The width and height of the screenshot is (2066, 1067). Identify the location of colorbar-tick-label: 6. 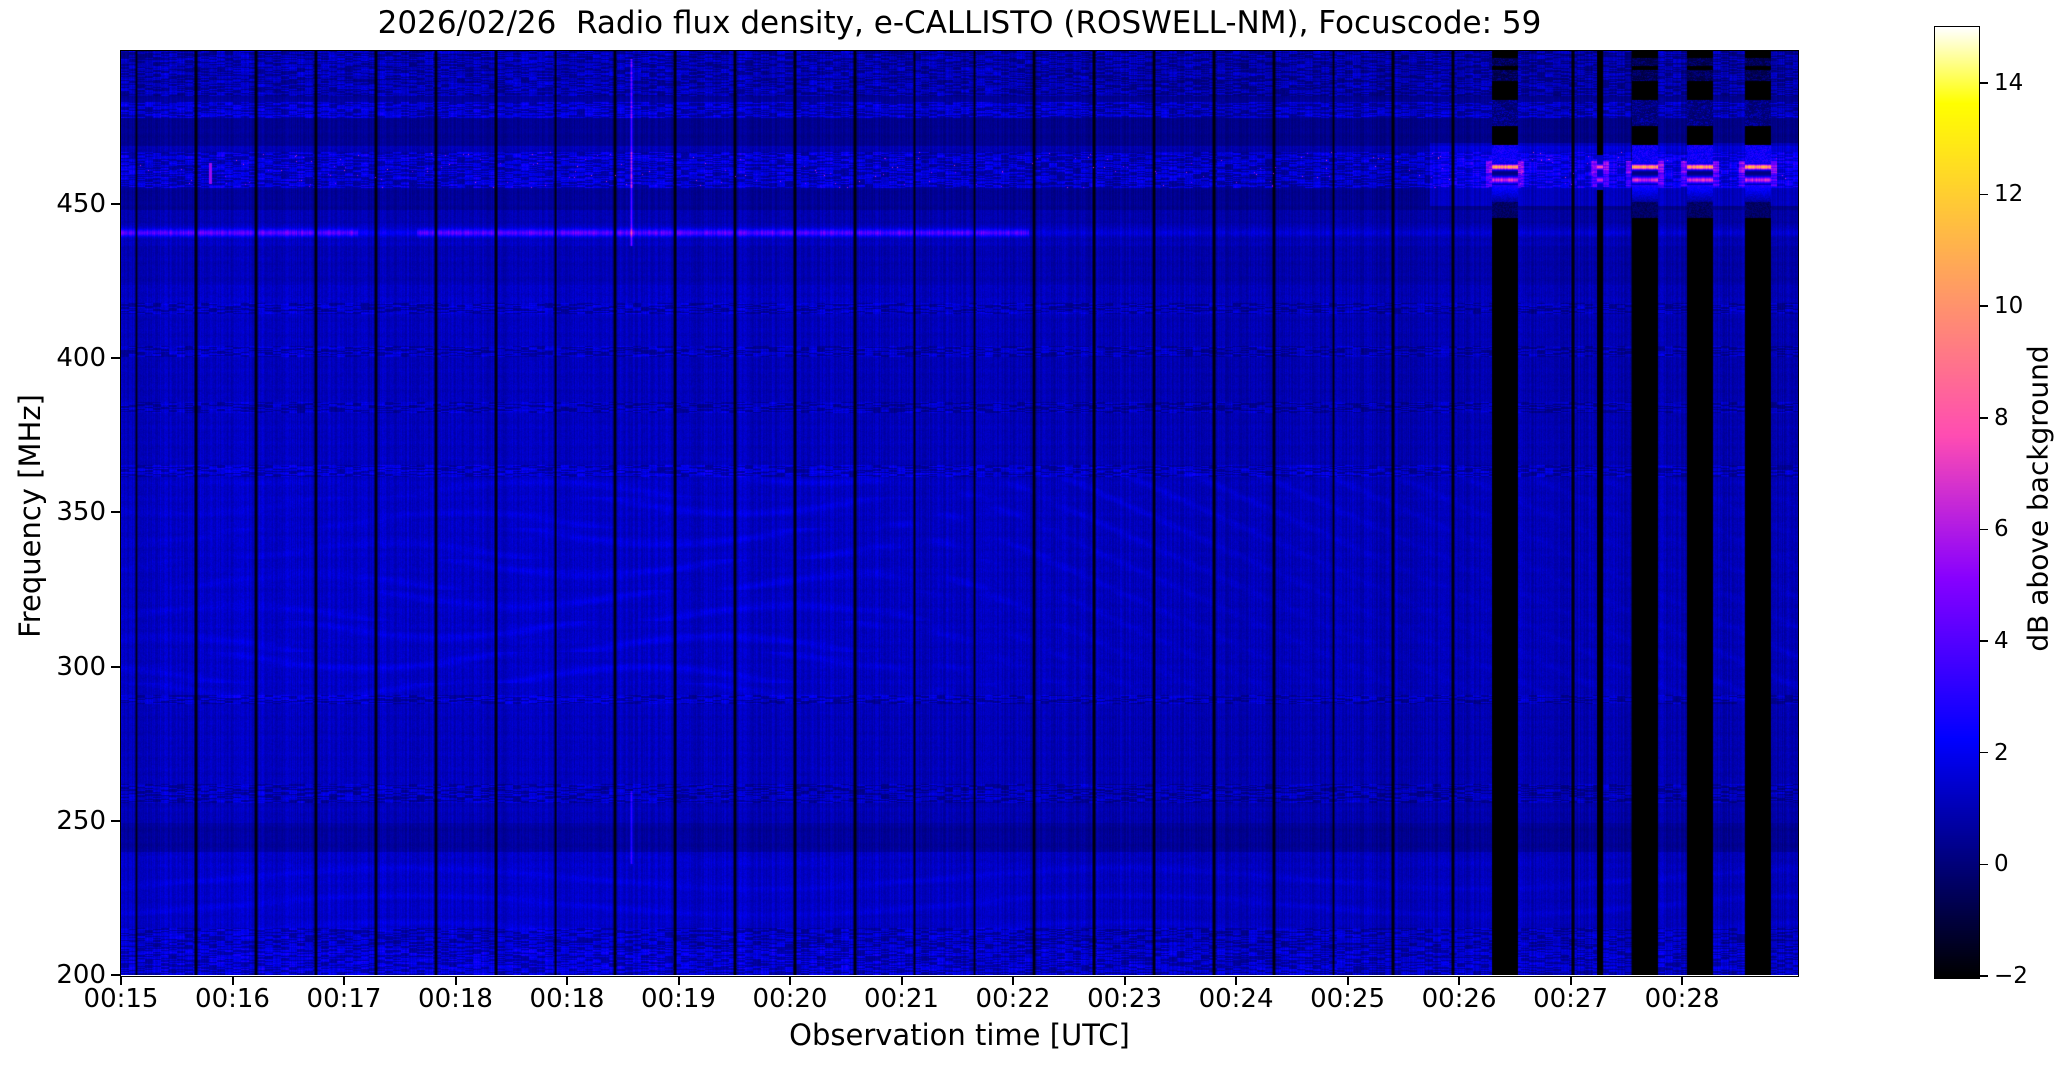
(2001, 529).